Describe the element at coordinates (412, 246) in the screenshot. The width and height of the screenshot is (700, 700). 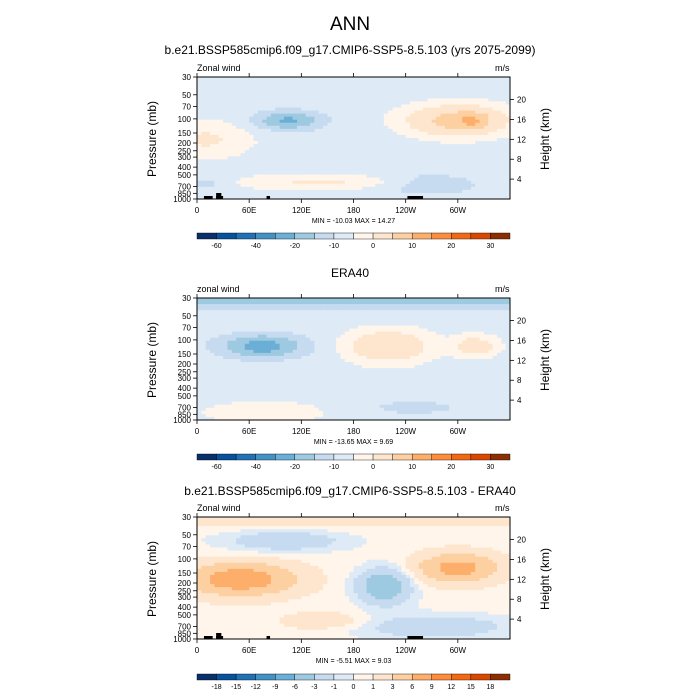
I see `colorbar-label: 10` at that location.